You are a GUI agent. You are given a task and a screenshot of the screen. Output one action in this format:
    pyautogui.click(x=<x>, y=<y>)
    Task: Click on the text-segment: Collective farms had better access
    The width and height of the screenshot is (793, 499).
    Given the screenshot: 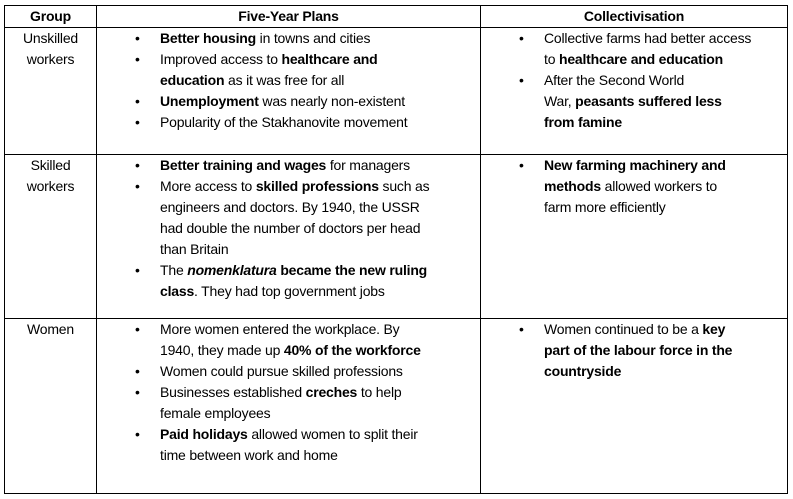 What is the action you would take?
    pyautogui.click(x=648, y=38)
    